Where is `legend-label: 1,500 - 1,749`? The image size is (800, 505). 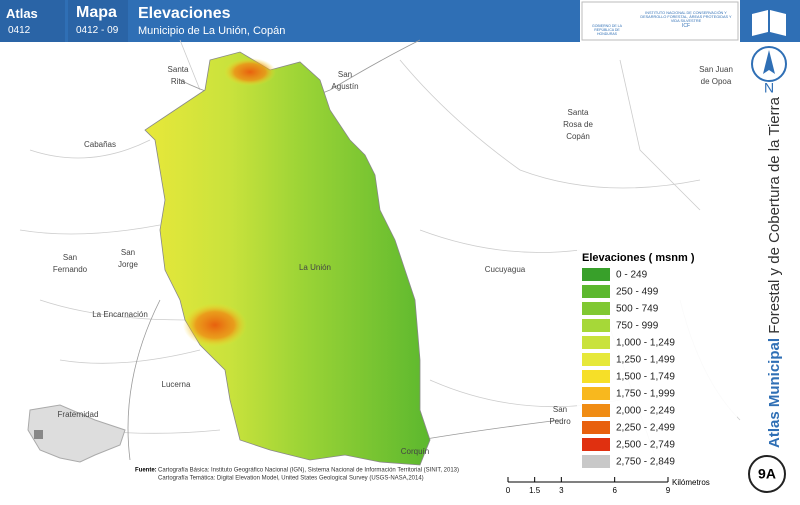 legend-label: 1,500 - 1,749 is located at coordinates (645, 377).